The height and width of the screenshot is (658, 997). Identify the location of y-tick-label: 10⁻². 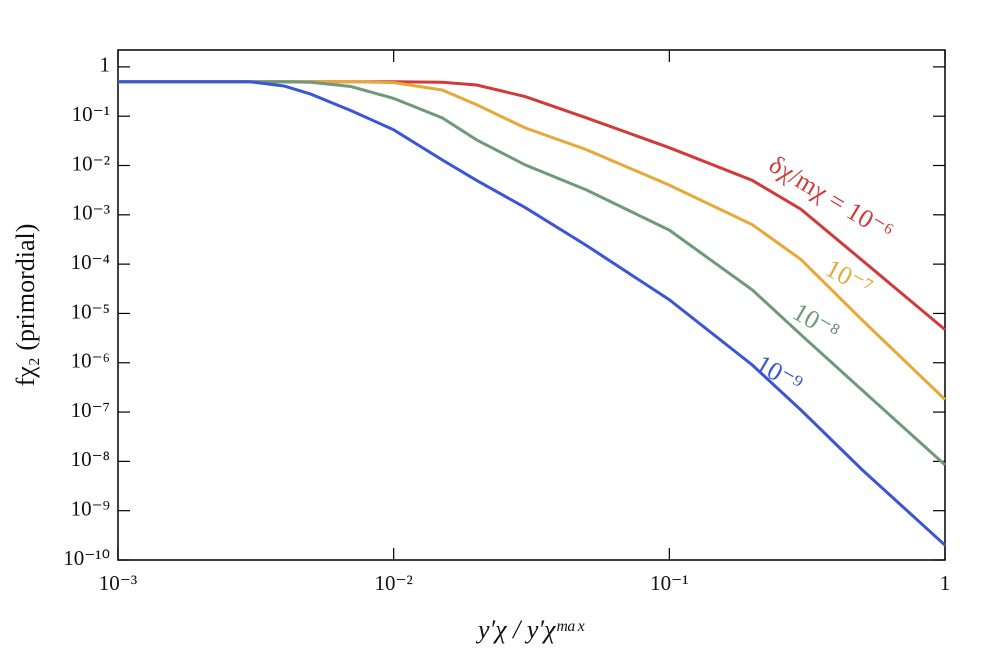
(91, 163).